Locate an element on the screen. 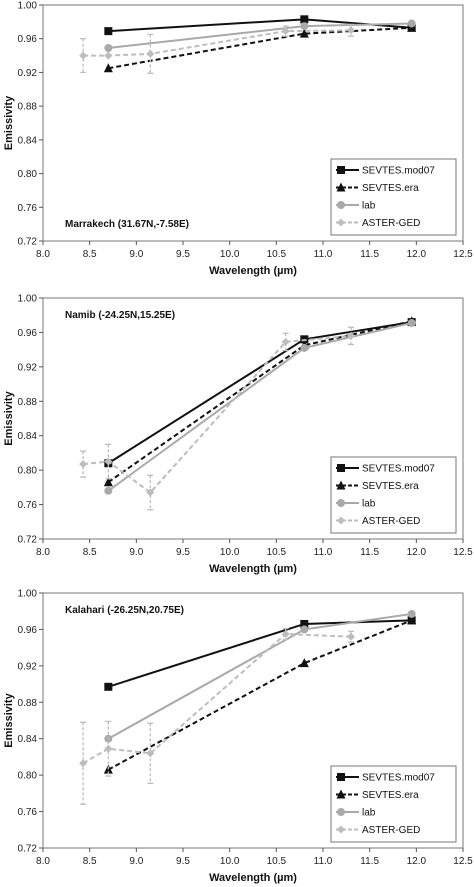 The image size is (474, 887). site-label: Kalahari (-26.25N,20.75E) is located at coordinates (124, 610).